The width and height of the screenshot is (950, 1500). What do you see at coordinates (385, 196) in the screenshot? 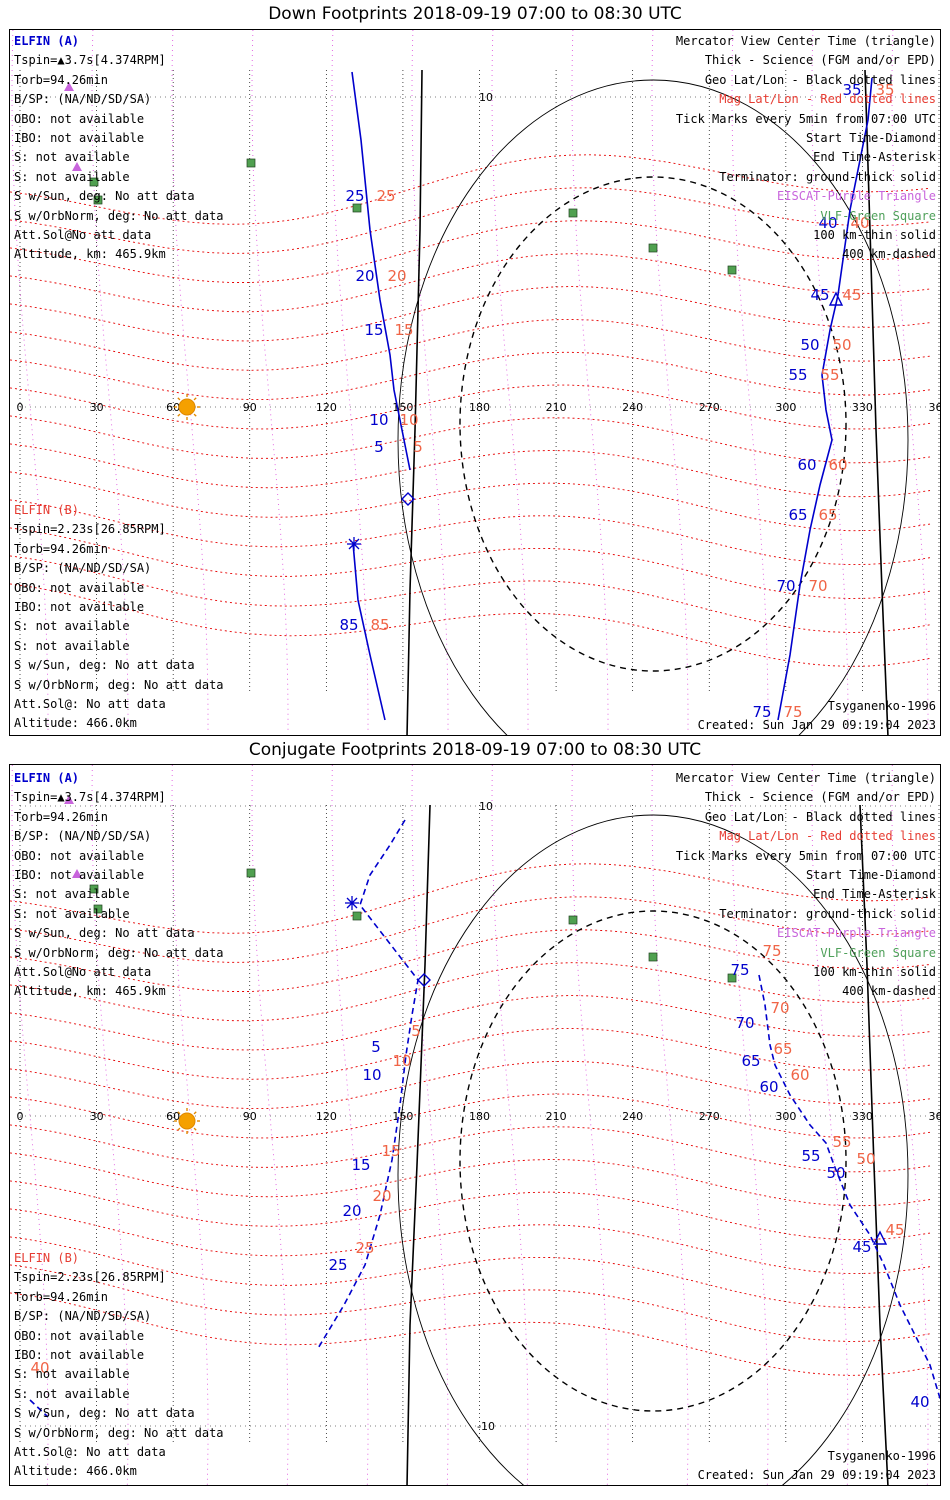
I see `elfin-b-tick-label: 25` at bounding box center [385, 196].